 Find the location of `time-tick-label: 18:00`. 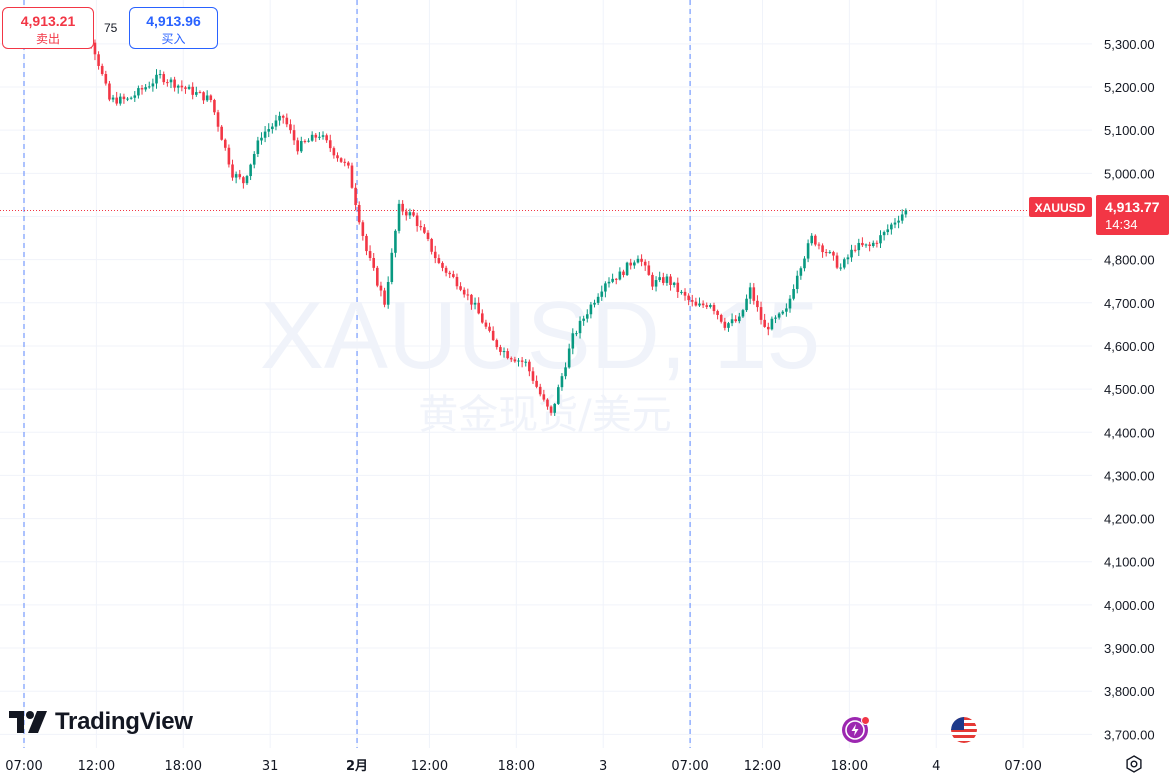

time-tick-label: 18:00 is located at coordinates (849, 766).